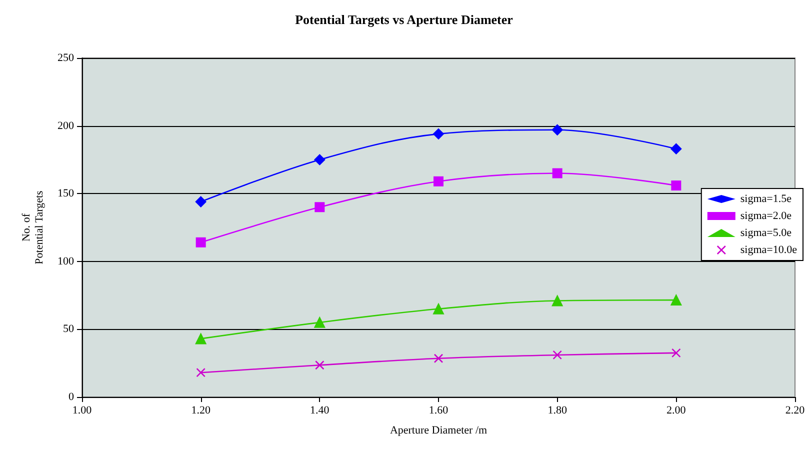 This screenshot has height=449, width=808. I want to click on x-tick-label: 1.20, so click(201, 410).